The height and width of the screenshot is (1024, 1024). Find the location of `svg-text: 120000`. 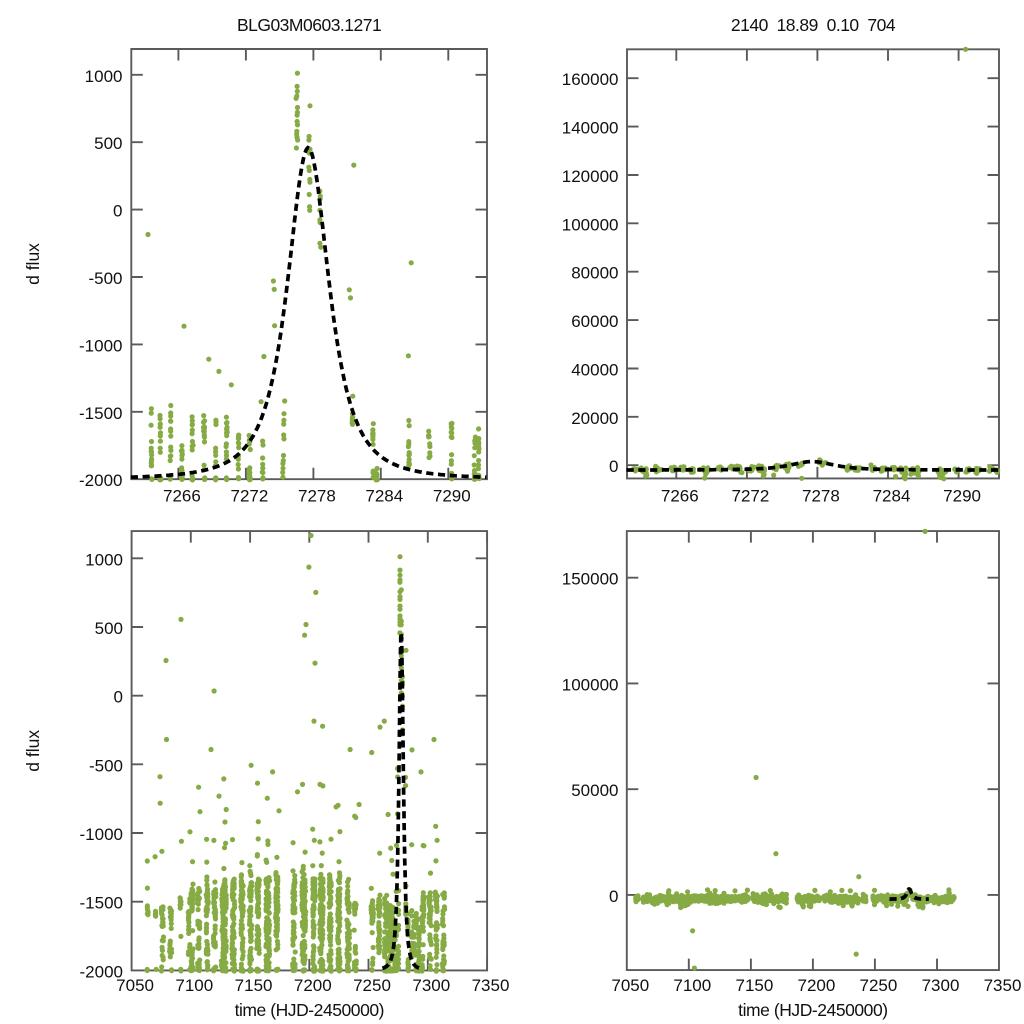

svg-text: 120000 is located at coordinates (590, 176).